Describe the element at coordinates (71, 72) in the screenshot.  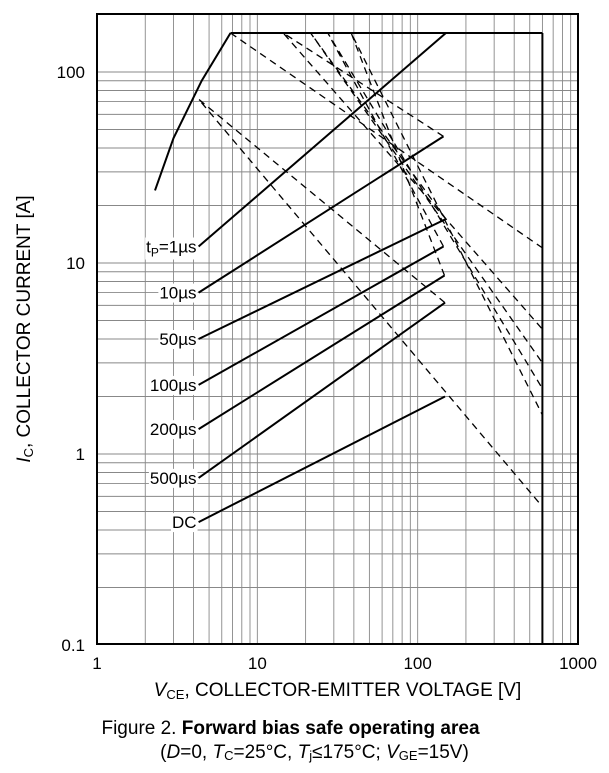
I see `y-tick-label: 100` at that location.